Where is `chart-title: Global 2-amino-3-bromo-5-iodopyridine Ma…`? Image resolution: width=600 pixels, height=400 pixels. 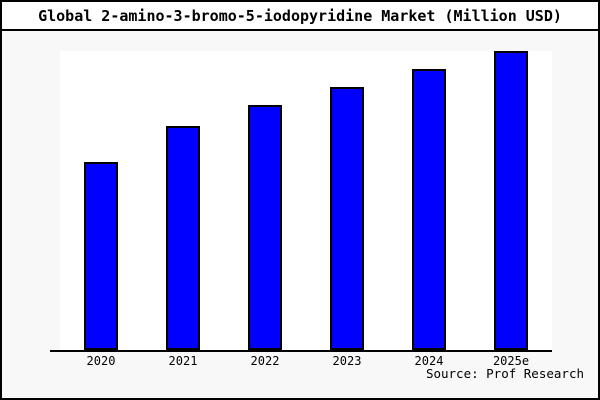 chart-title: Global 2-amino-3-bromo-5-iodopyridine Ma… is located at coordinates (300, 15).